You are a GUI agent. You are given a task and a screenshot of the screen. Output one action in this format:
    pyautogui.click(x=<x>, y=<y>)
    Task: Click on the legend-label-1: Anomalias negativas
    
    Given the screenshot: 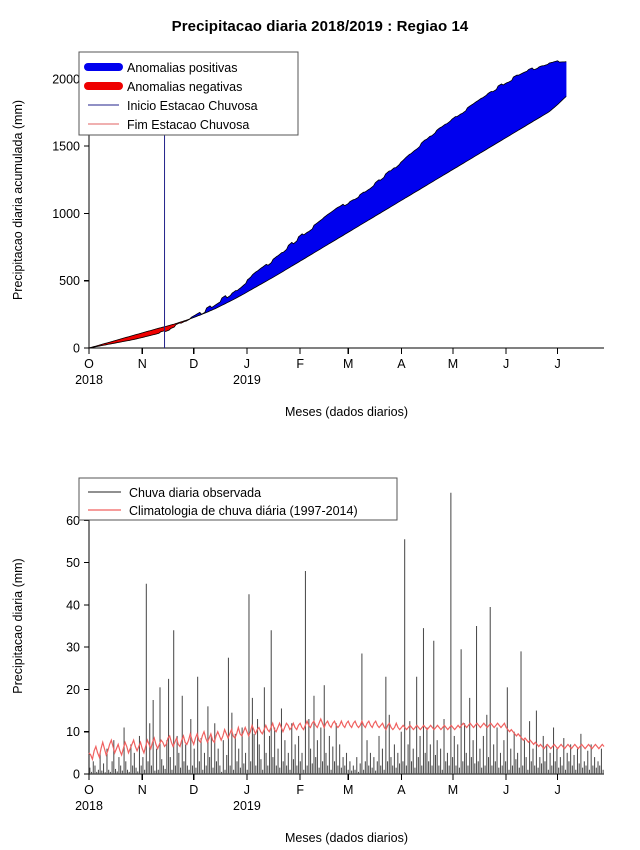 What is the action you would take?
    pyautogui.click(x=184, y=87)
    